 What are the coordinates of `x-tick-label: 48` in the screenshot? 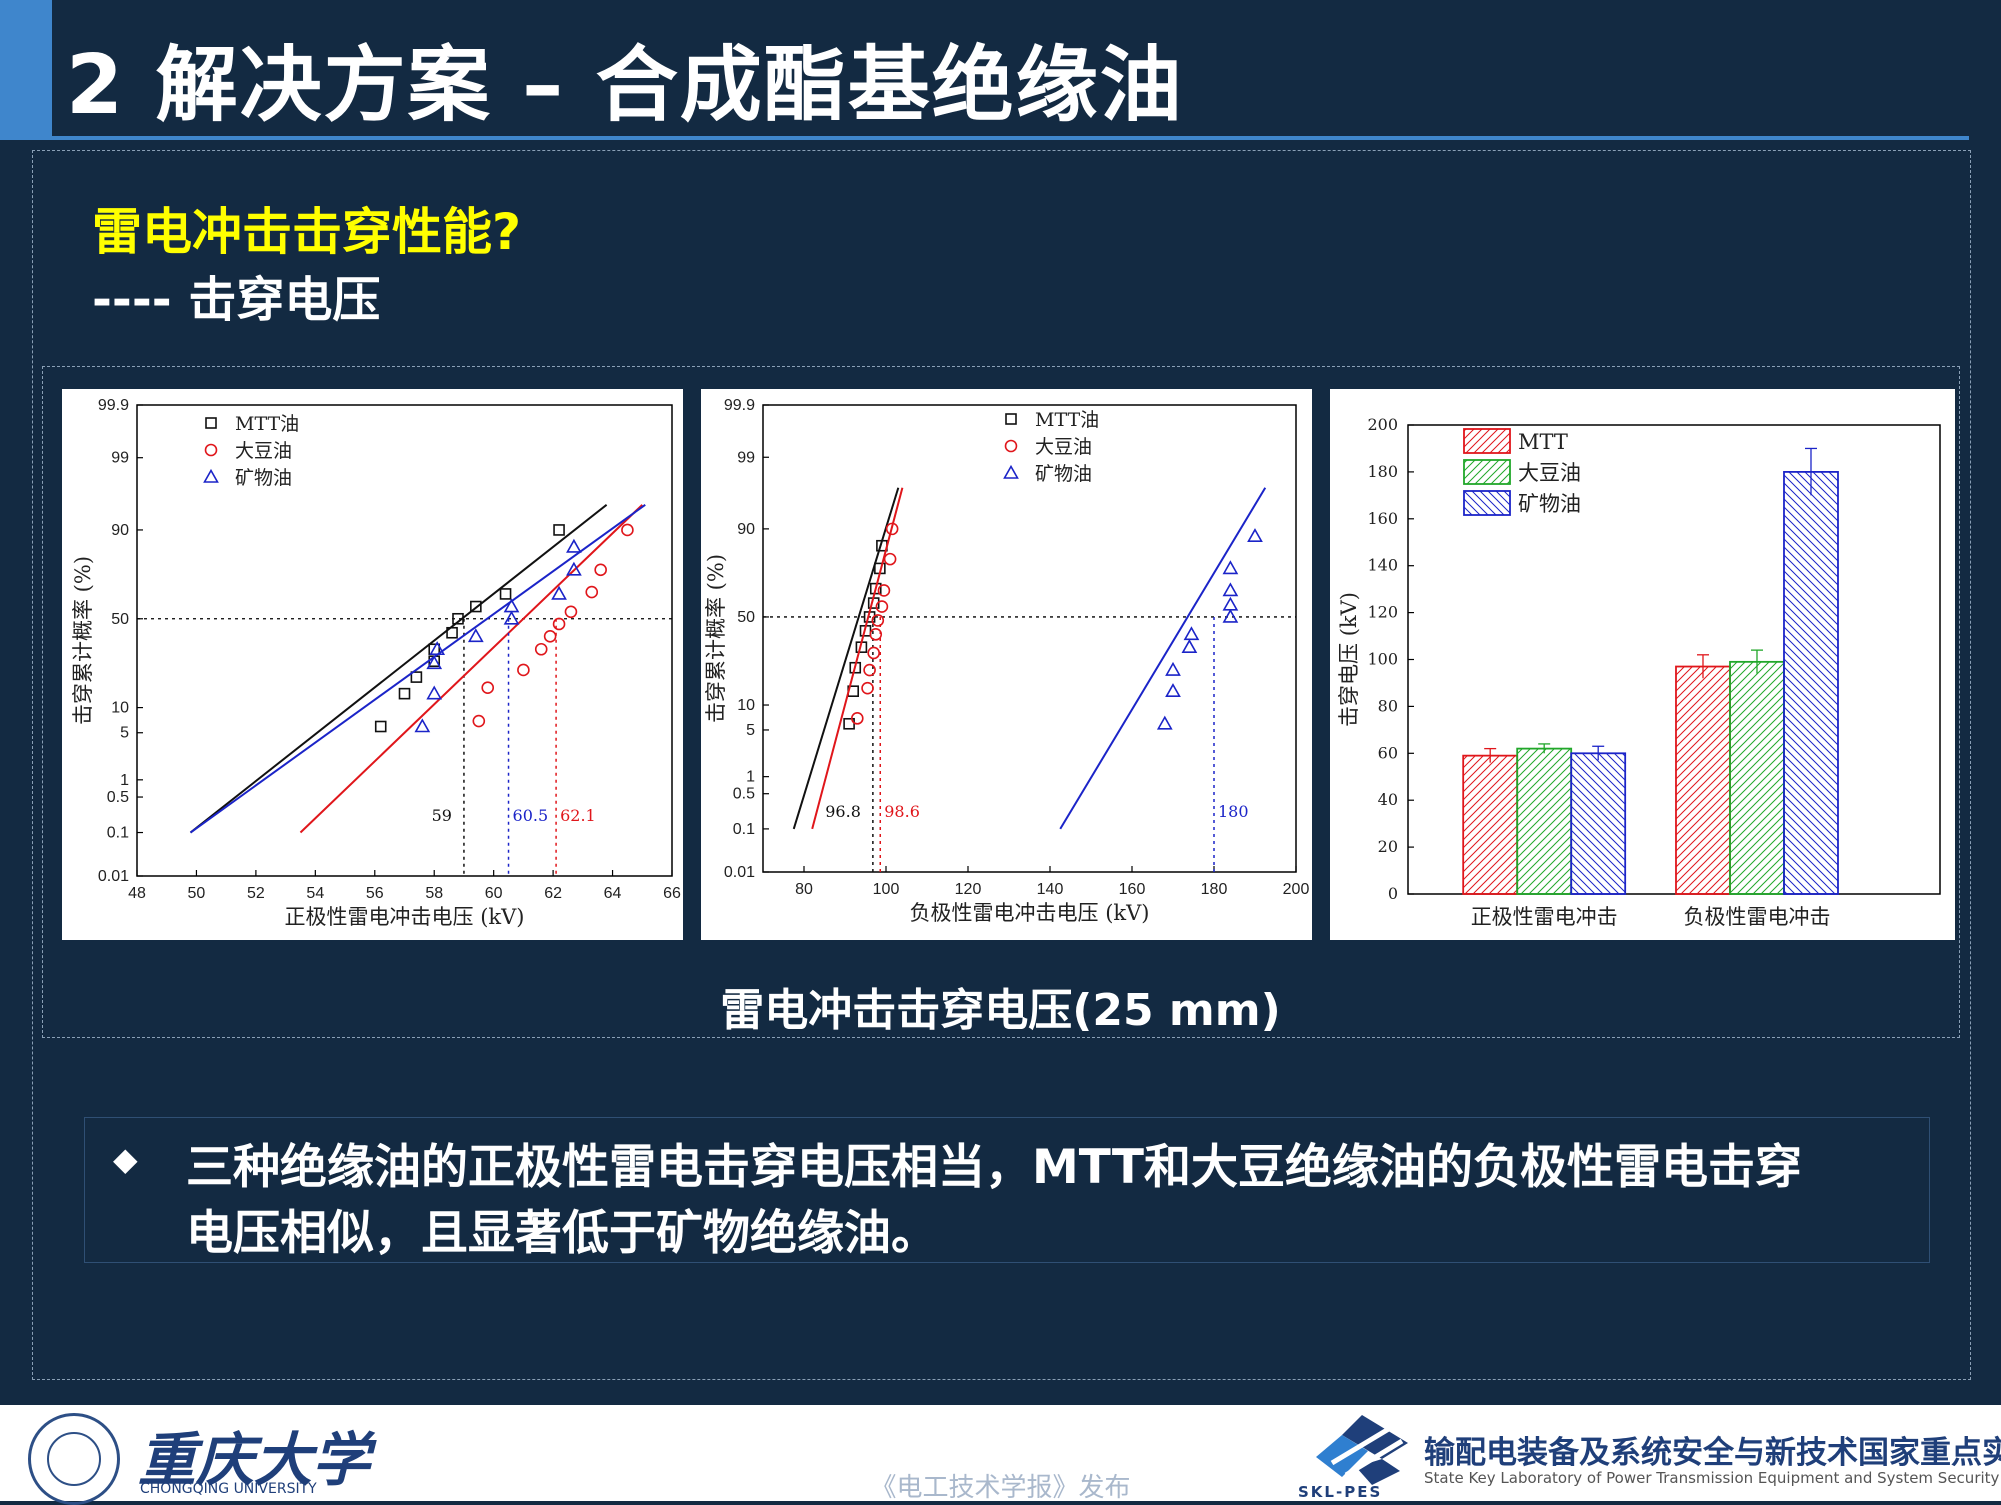 It's located at (137, 893).